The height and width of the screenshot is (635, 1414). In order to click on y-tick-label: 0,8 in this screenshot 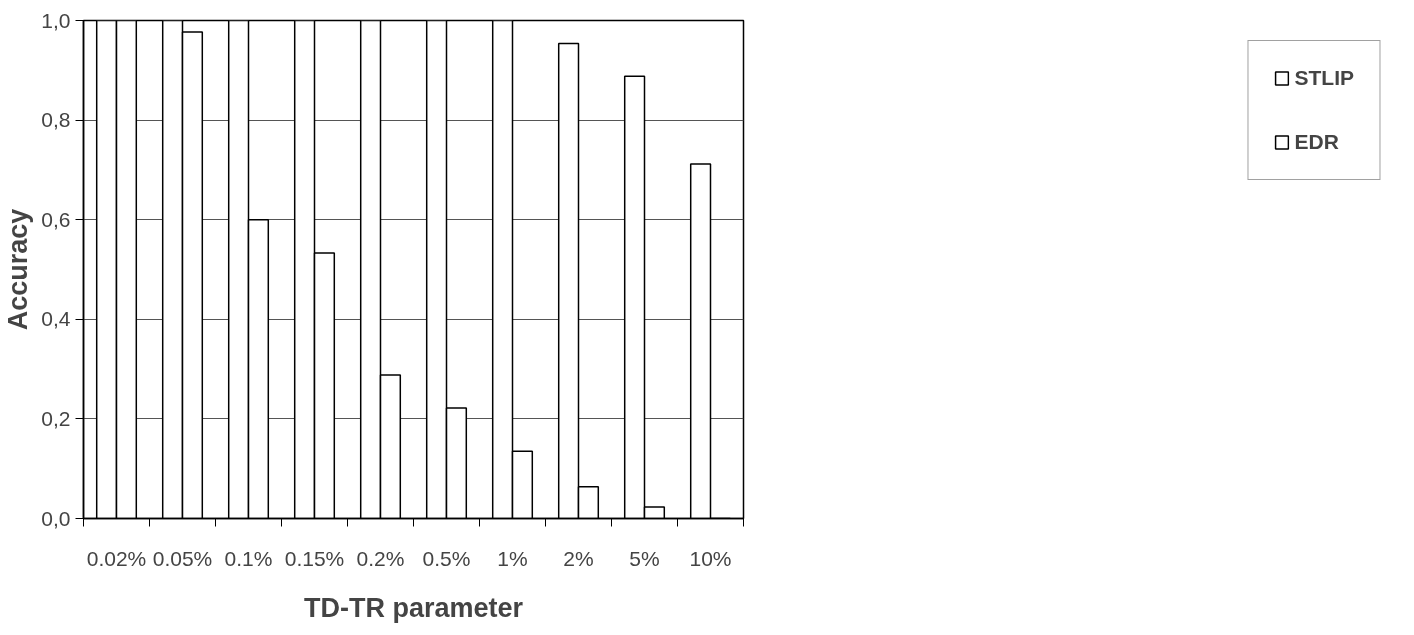, I will do `click(56, 120)`.